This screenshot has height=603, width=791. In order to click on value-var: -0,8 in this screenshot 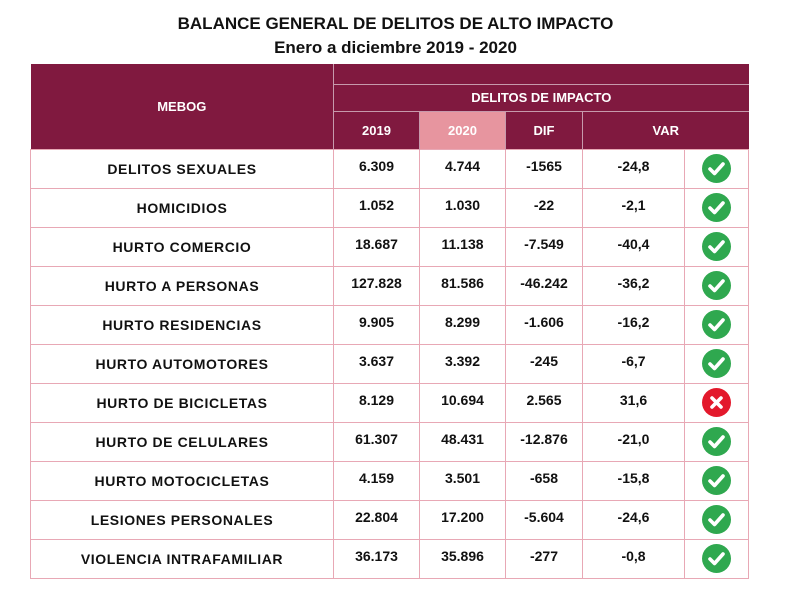, I will do `click(633, 558)`.